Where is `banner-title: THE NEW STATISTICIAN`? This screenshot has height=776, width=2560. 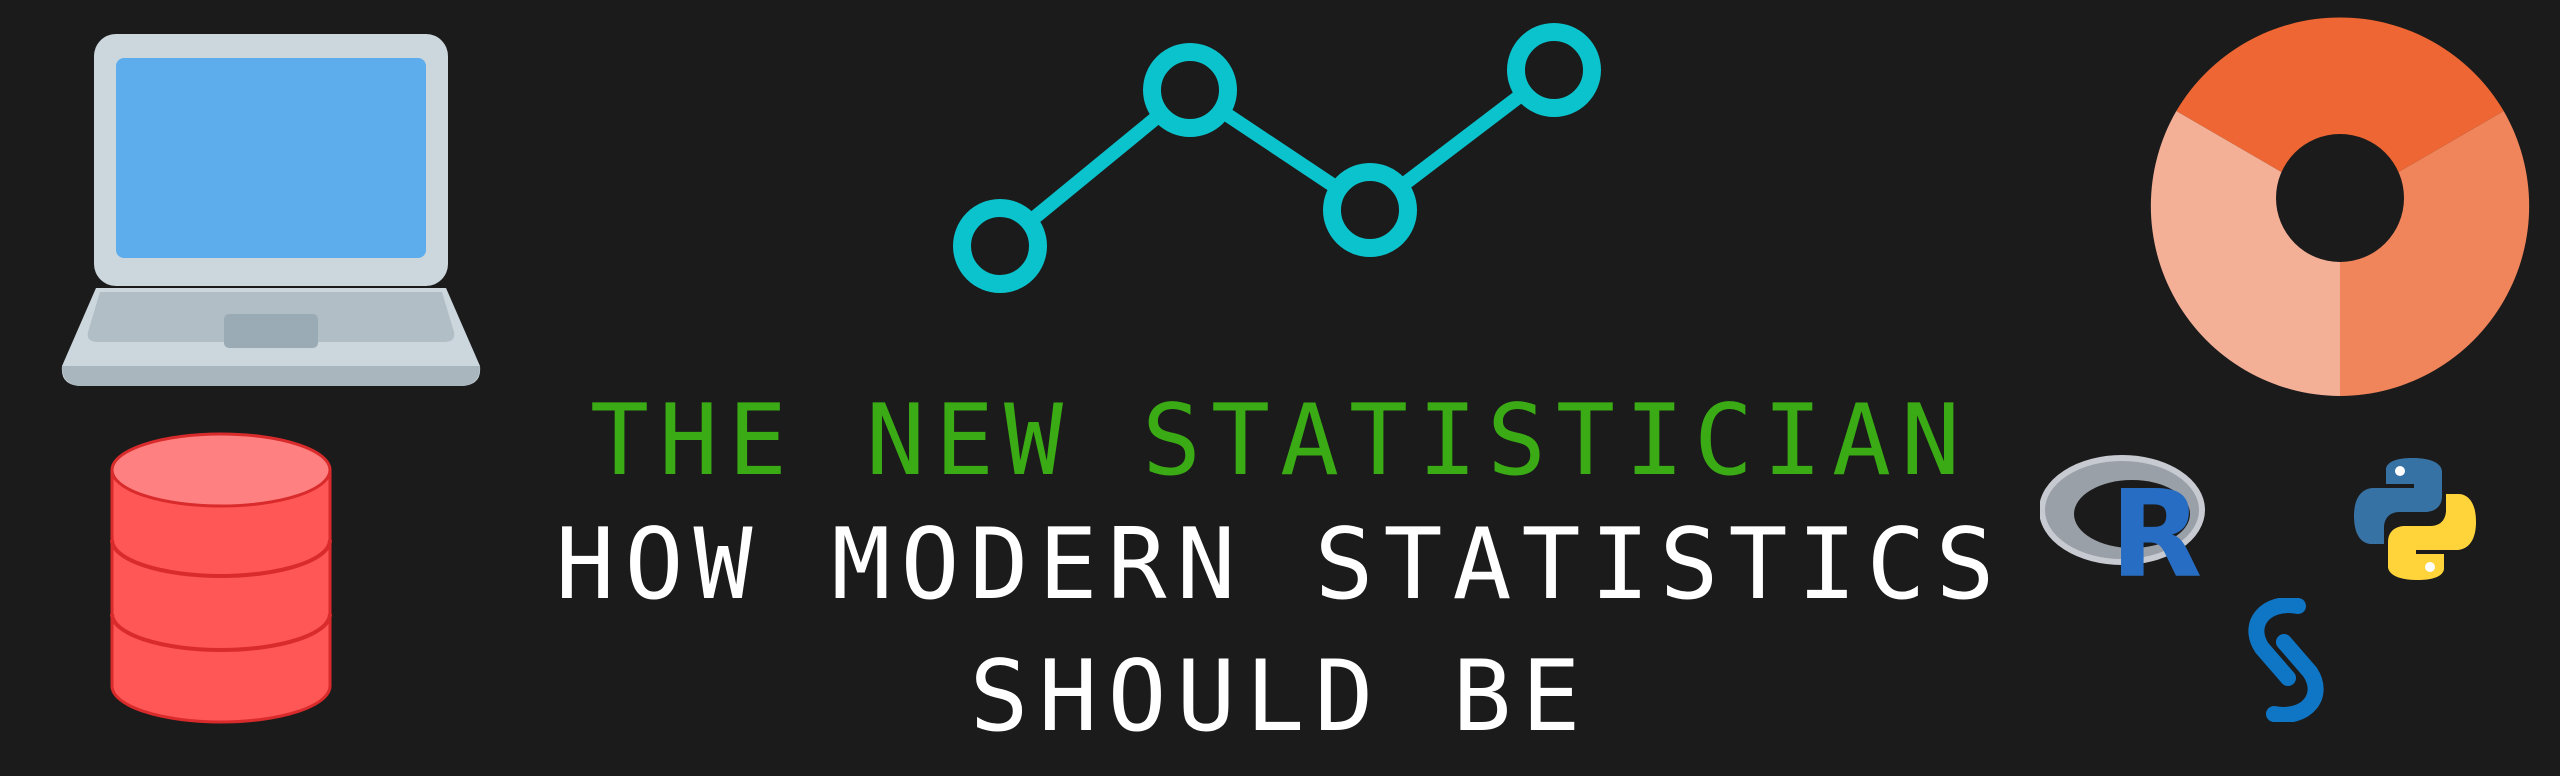
banner-title: THE NEW STATISTICIAN is located at coordinates (1280, 441).